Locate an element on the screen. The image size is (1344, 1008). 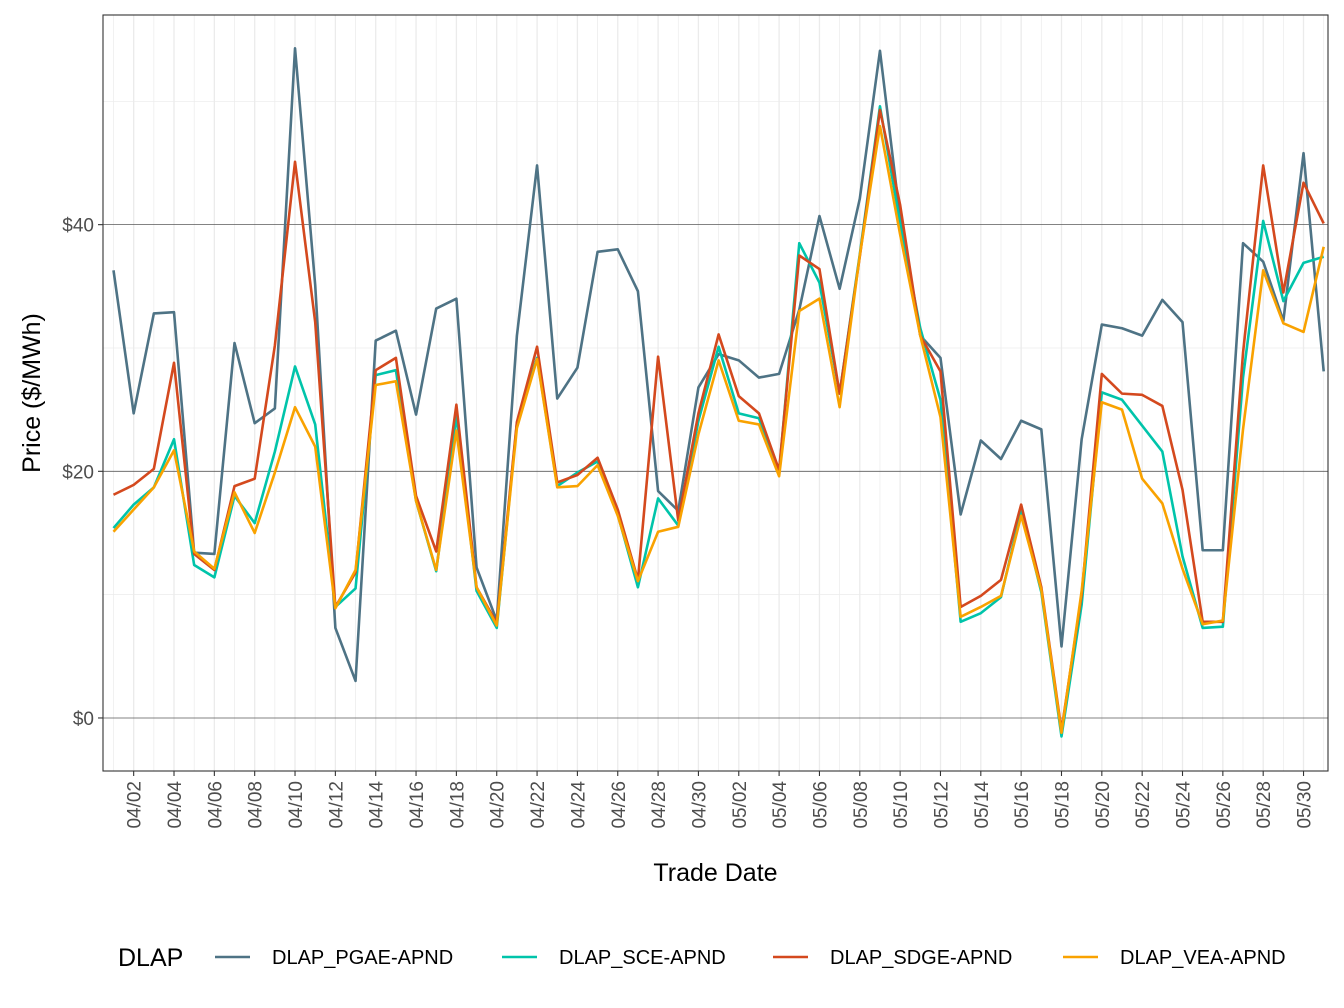
legend-title: DLAP is located at coordinates (150, 958).